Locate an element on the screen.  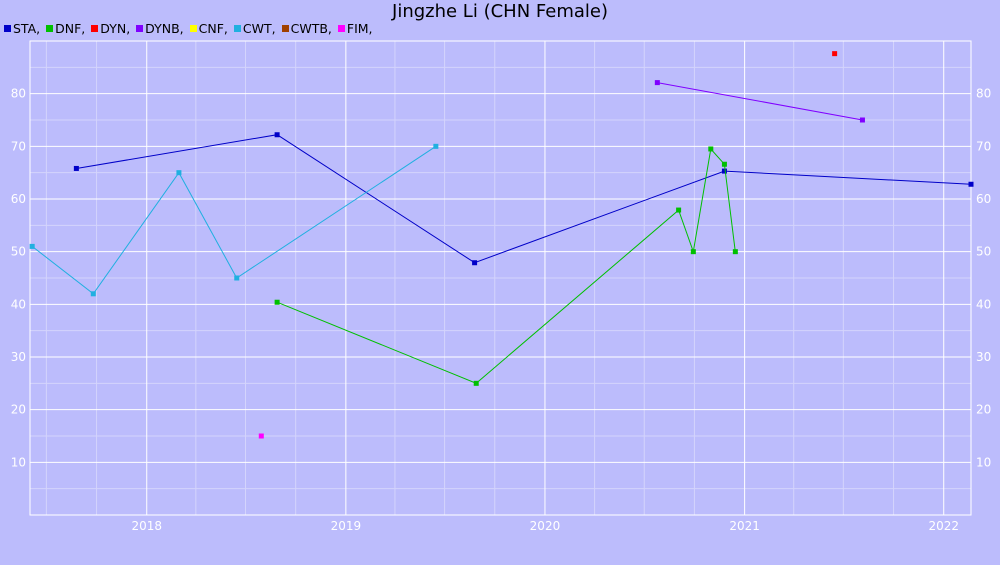
chart-legend: STA, DNF, DYN, DYNB, CNF, CWT, CWTB, FIM, is located at coordinates (191, 28).